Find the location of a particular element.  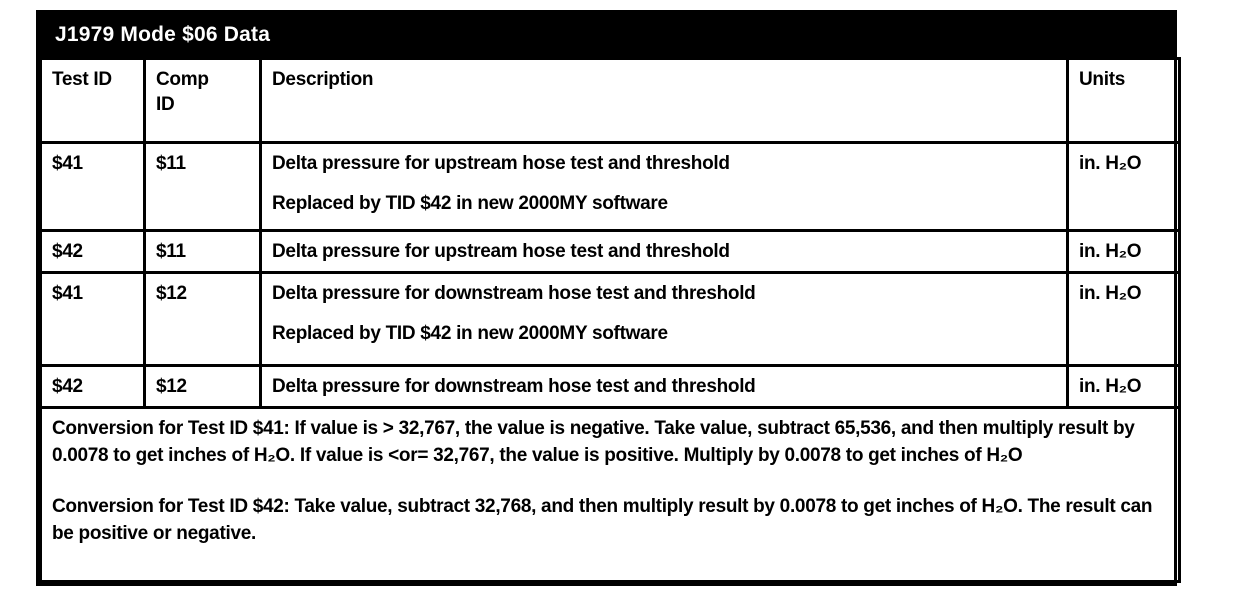

col-header-units-label: Units is located at coordinates (1102, 79).